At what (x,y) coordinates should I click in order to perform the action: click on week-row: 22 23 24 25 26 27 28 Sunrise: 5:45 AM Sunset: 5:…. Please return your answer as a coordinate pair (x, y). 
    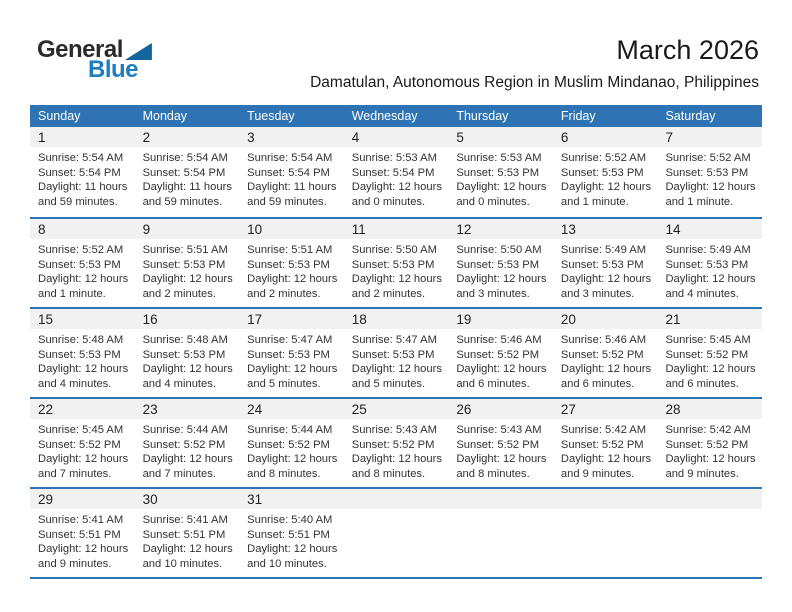
    Looking at the image, I should click on (396, 442).